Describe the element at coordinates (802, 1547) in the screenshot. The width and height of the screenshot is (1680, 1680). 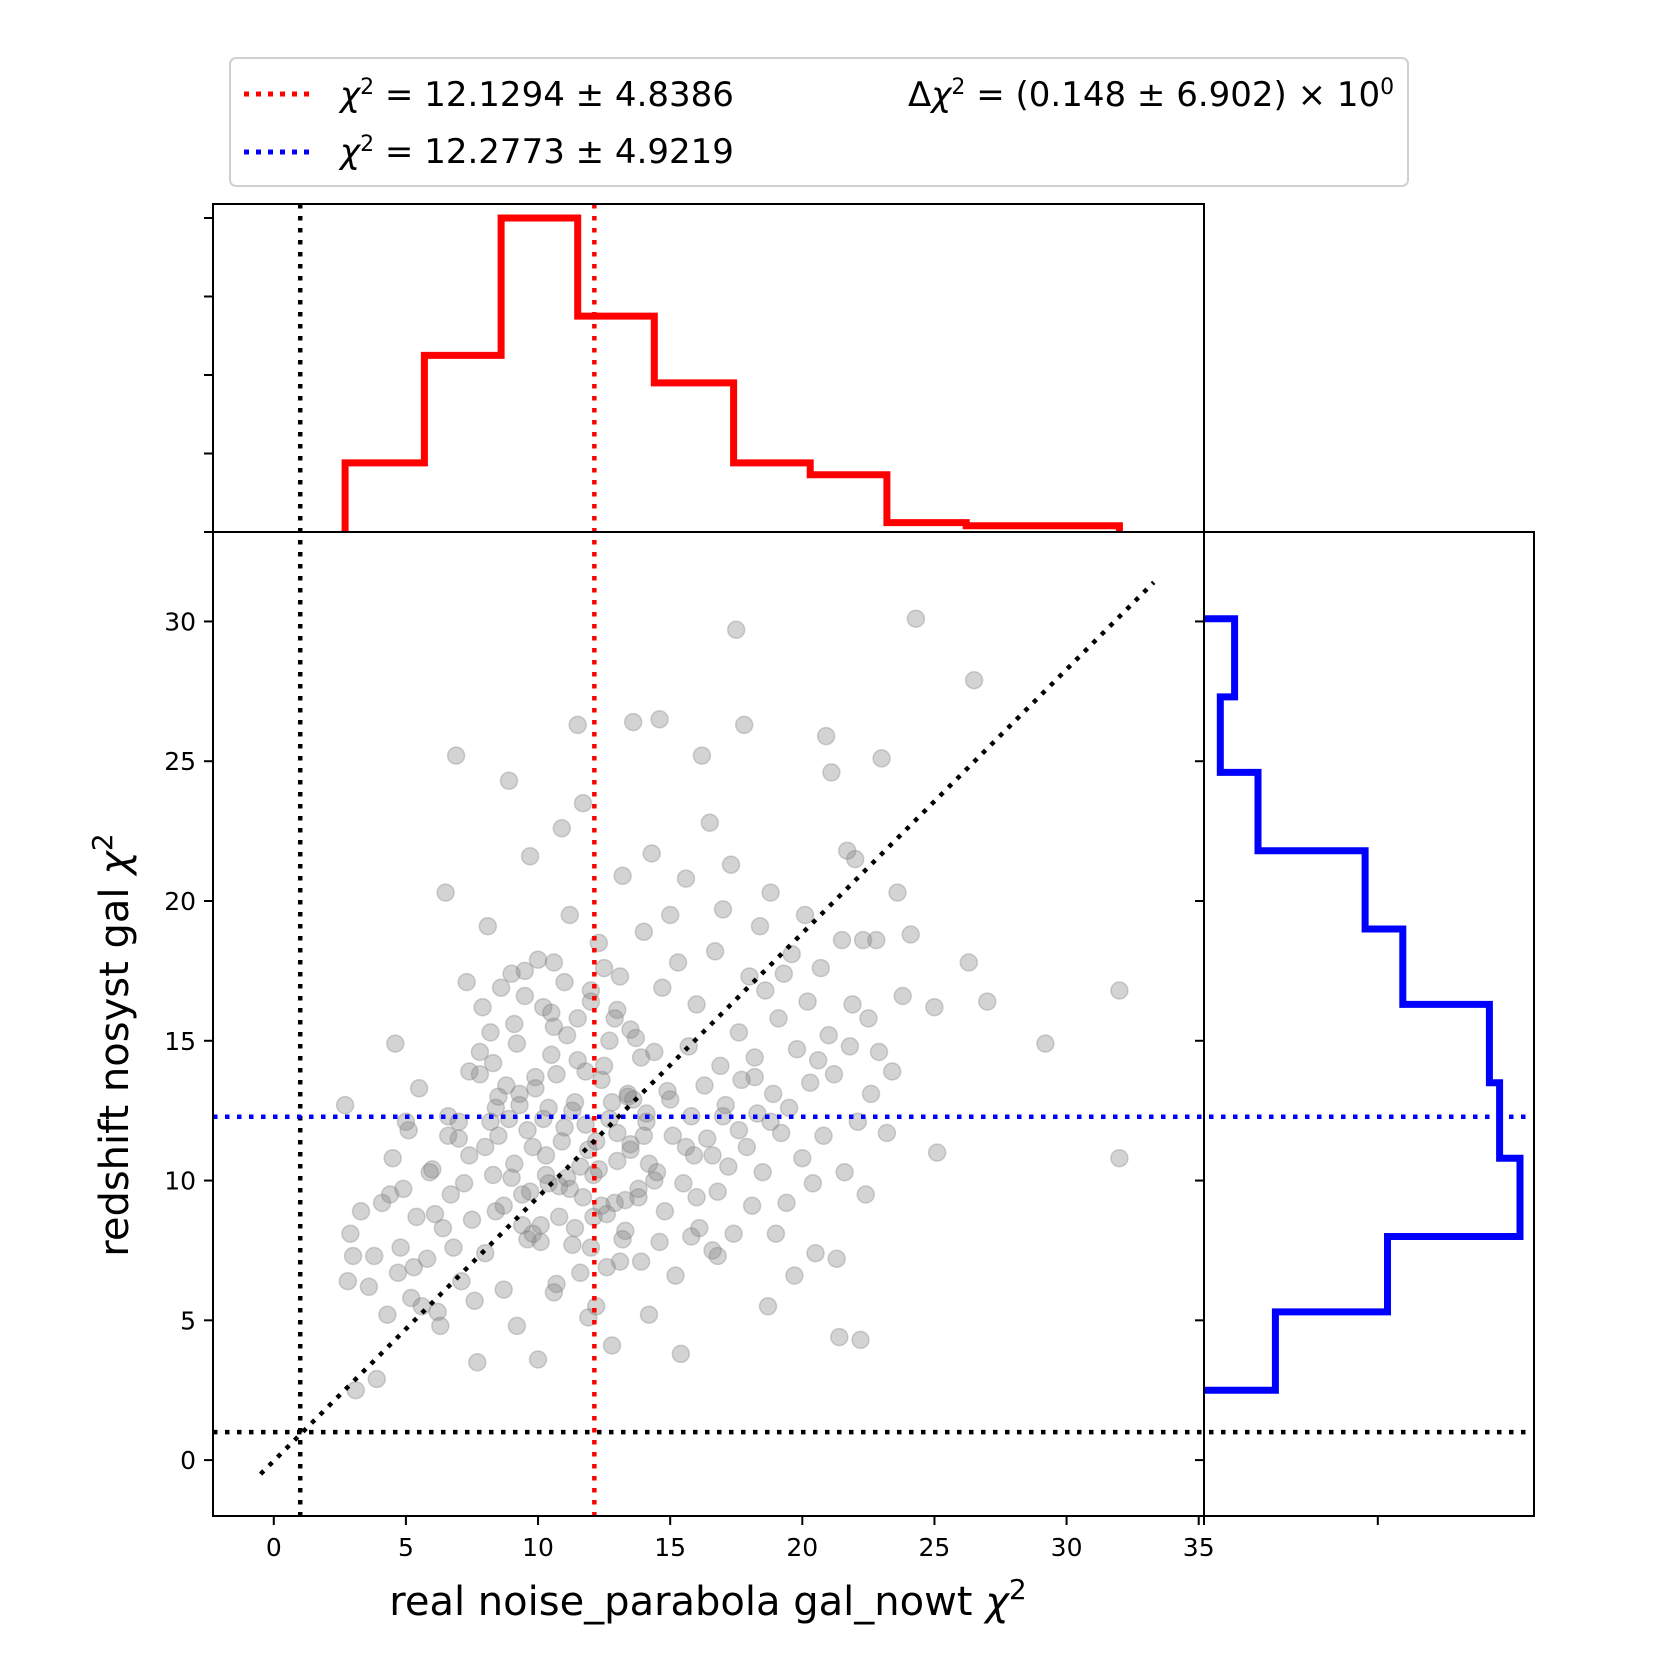
I see `x-tick-label: 20` at that location.